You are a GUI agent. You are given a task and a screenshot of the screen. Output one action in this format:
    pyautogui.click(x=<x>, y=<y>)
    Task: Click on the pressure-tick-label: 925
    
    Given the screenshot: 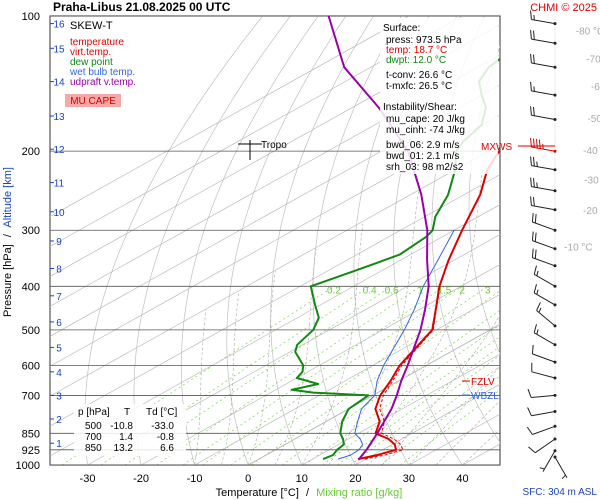 What is the action you would take?
    pyautogui.click(x=31, y=451)
    